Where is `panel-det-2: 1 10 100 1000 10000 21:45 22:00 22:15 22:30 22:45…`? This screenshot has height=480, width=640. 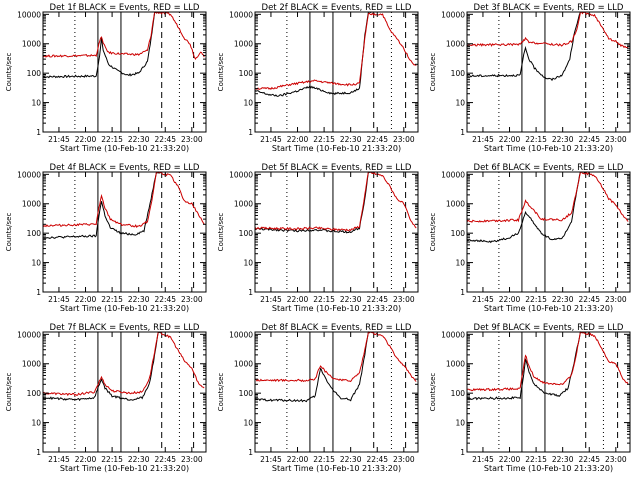 panel-det-2: 1 10 100 1000 10000 21:45 22:00 22:15 22:30 22:45… is located at coordinates (318, 78).